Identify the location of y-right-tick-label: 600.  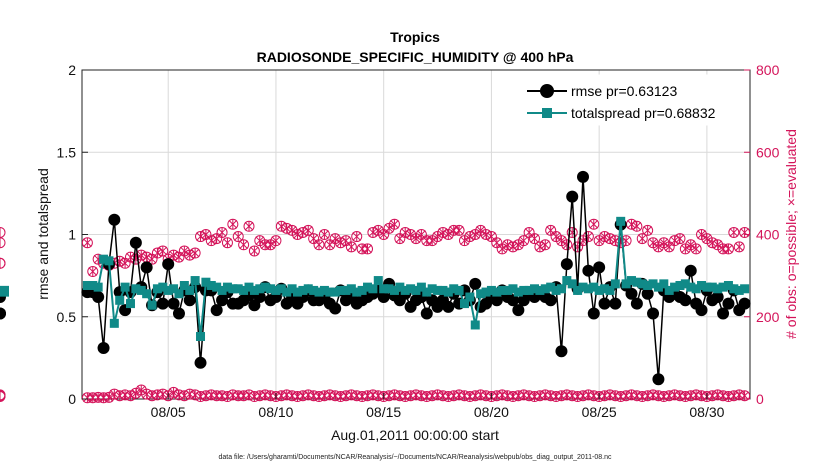
(768, 152).